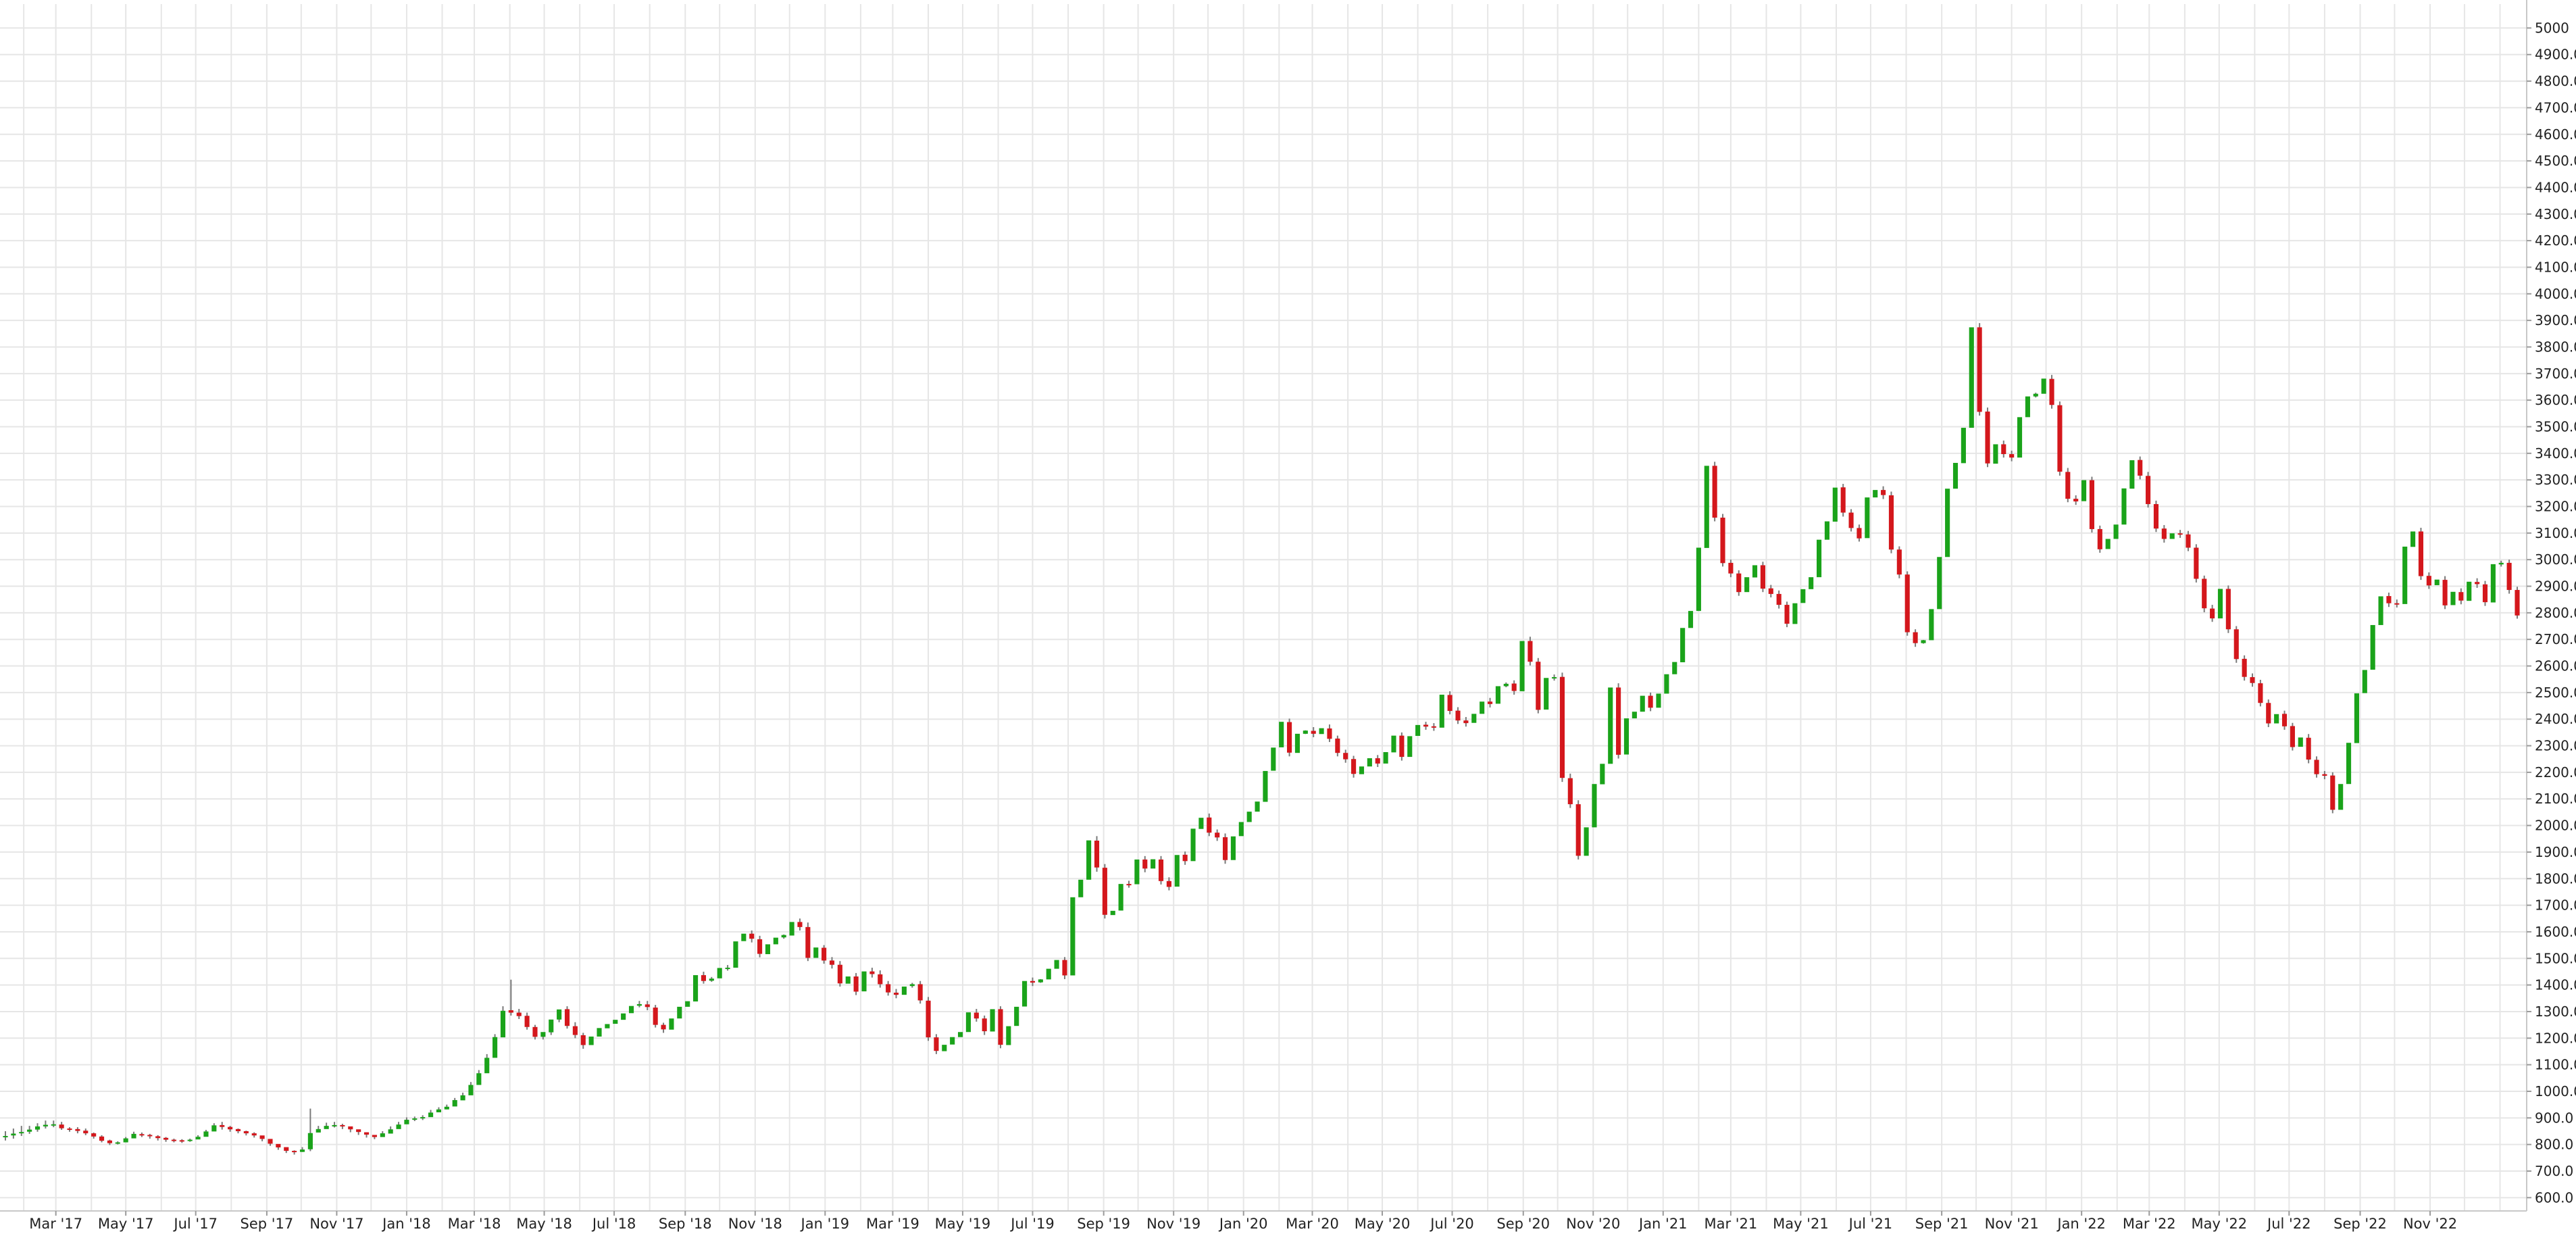  I want to click on y-tick-label: 4000.0, so click(2555, 294).